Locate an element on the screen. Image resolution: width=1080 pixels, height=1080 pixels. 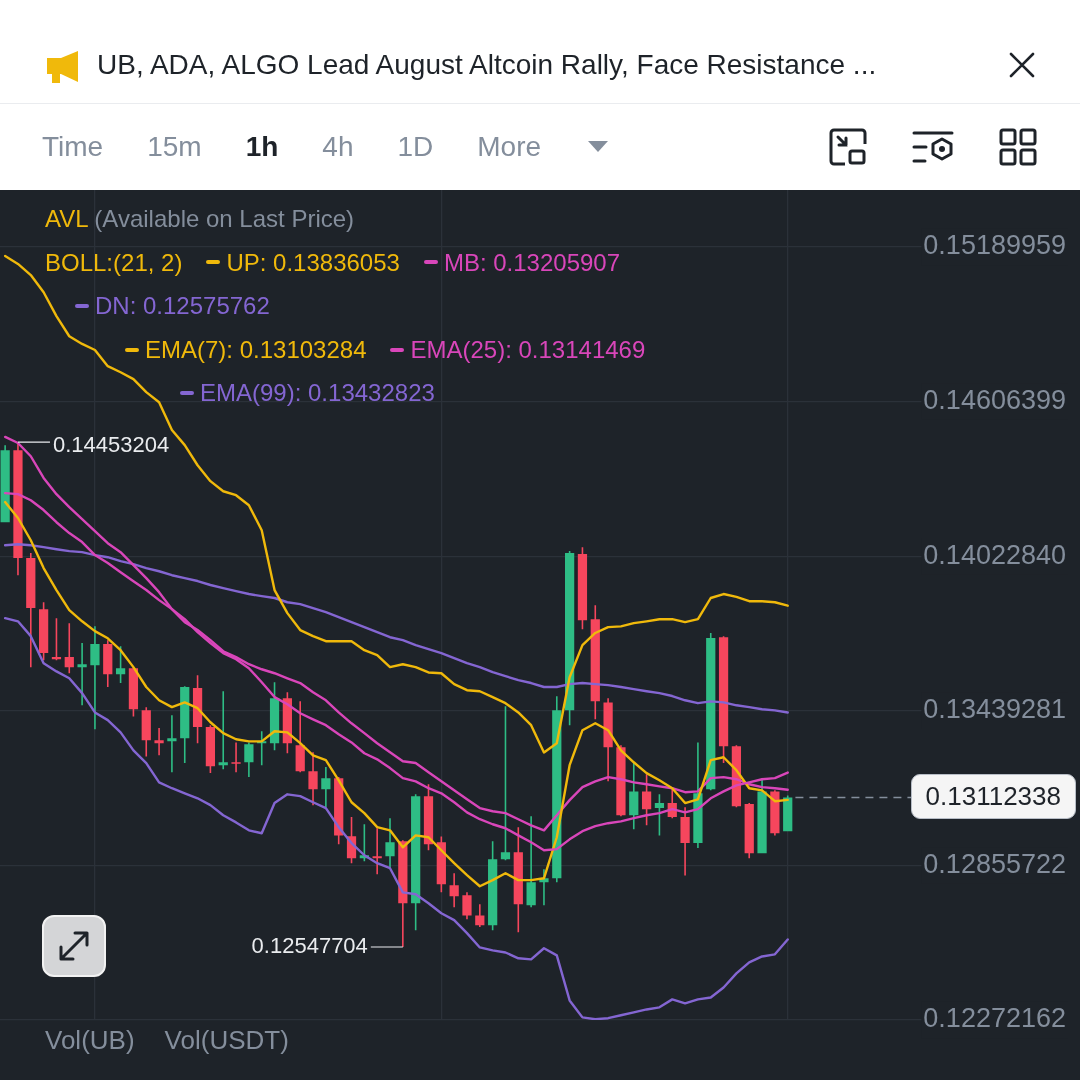
legend-label: DN: 0.12575762 is located at coordinates (182, 306).